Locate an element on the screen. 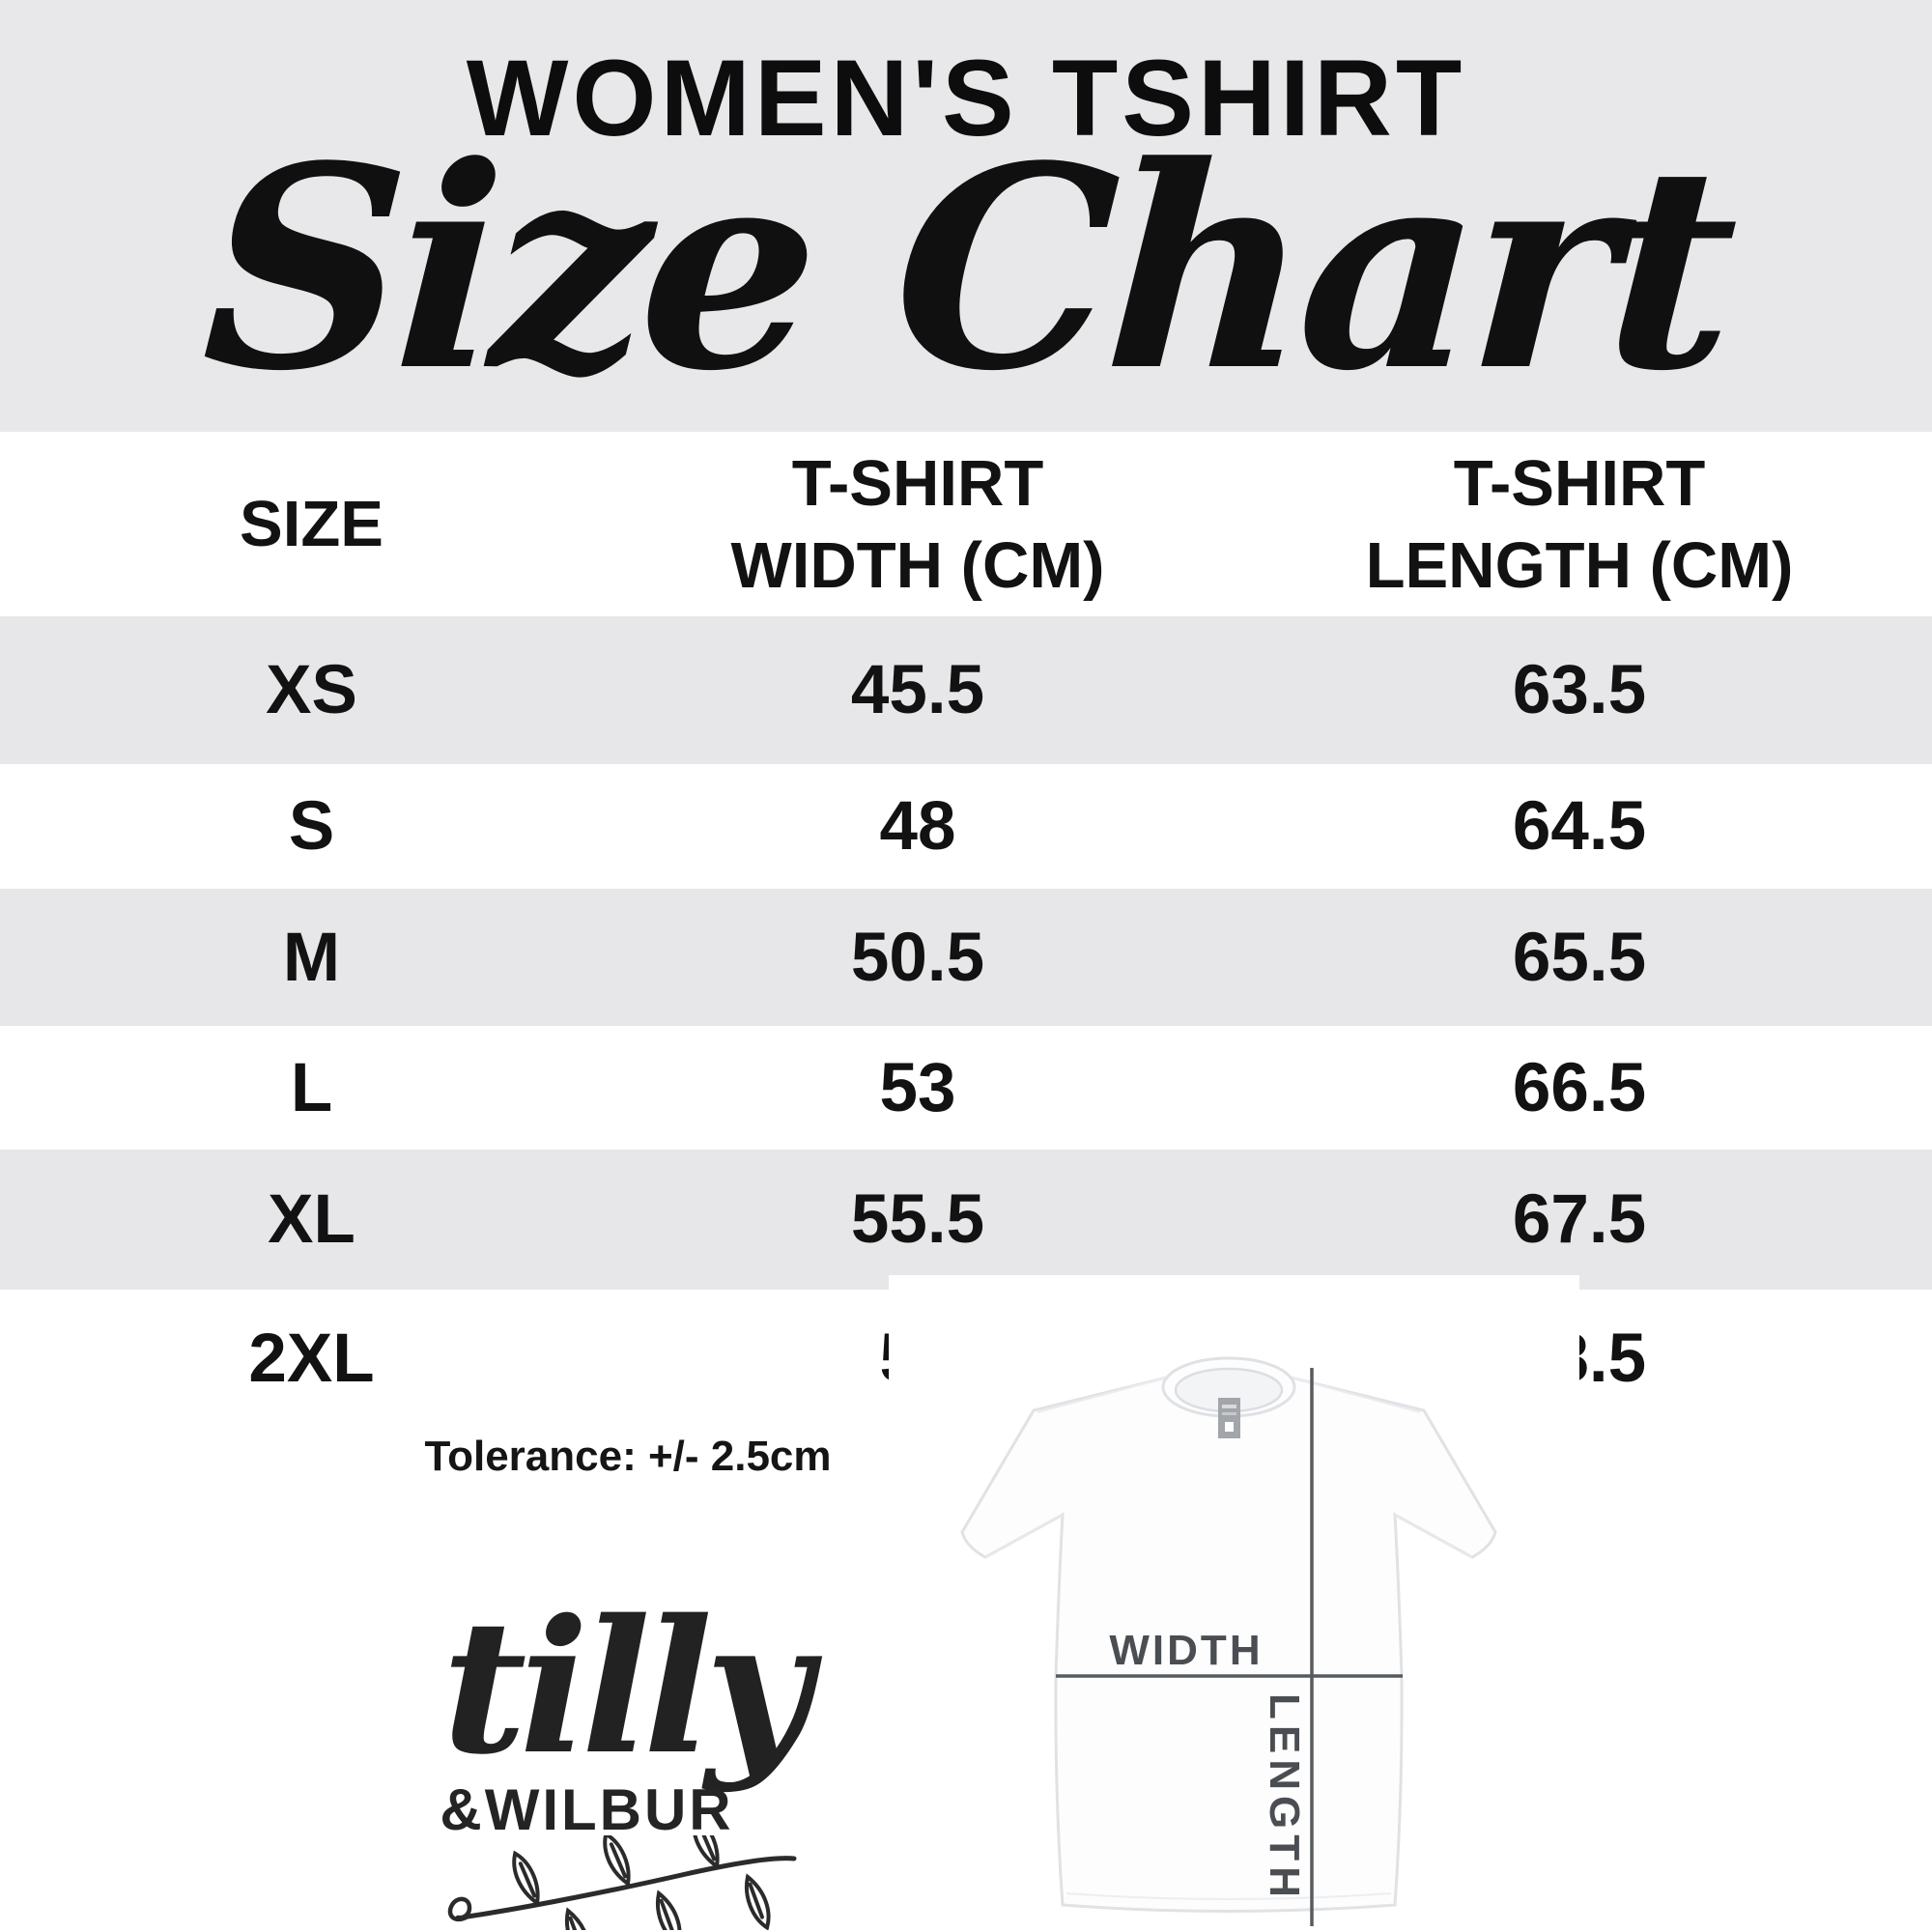 The image size is (1932, 1932). length-label: LENGTH is located at coordinates (1284, 1798).